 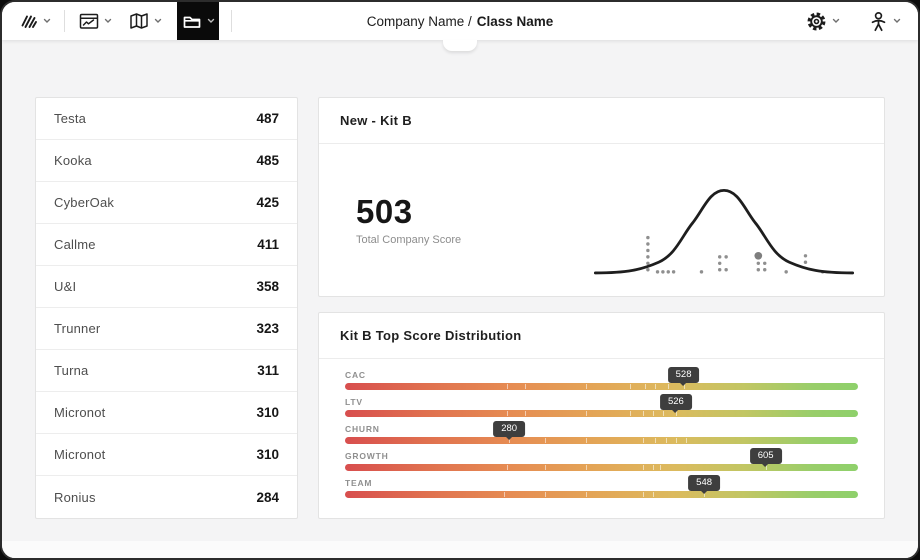 I want to click on value-badge: 528, so click(x=683, y=376).